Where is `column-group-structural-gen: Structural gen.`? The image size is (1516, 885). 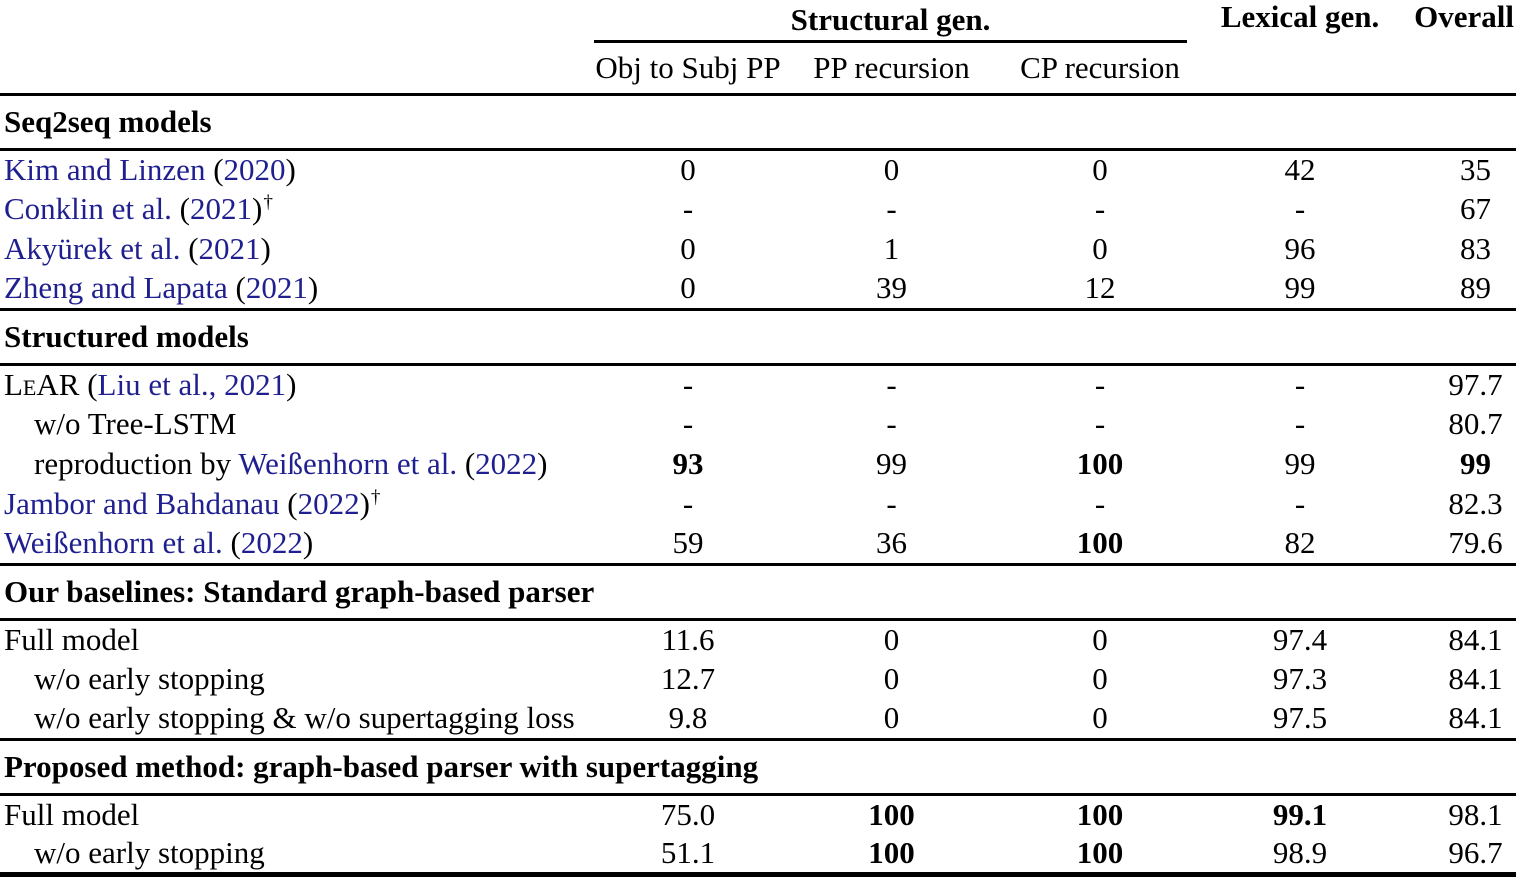
column-group-structural-gen: Structural gen. is located at coordinates (896, 21).